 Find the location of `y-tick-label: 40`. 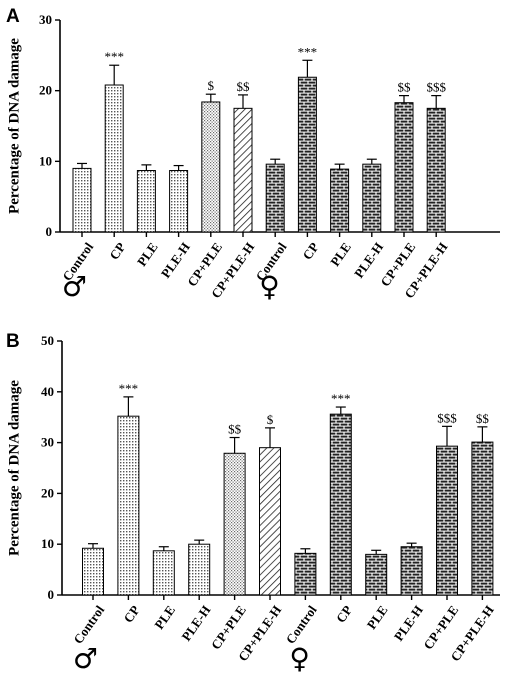

y-tick-label: 40 is located at coordinates (47, 391).